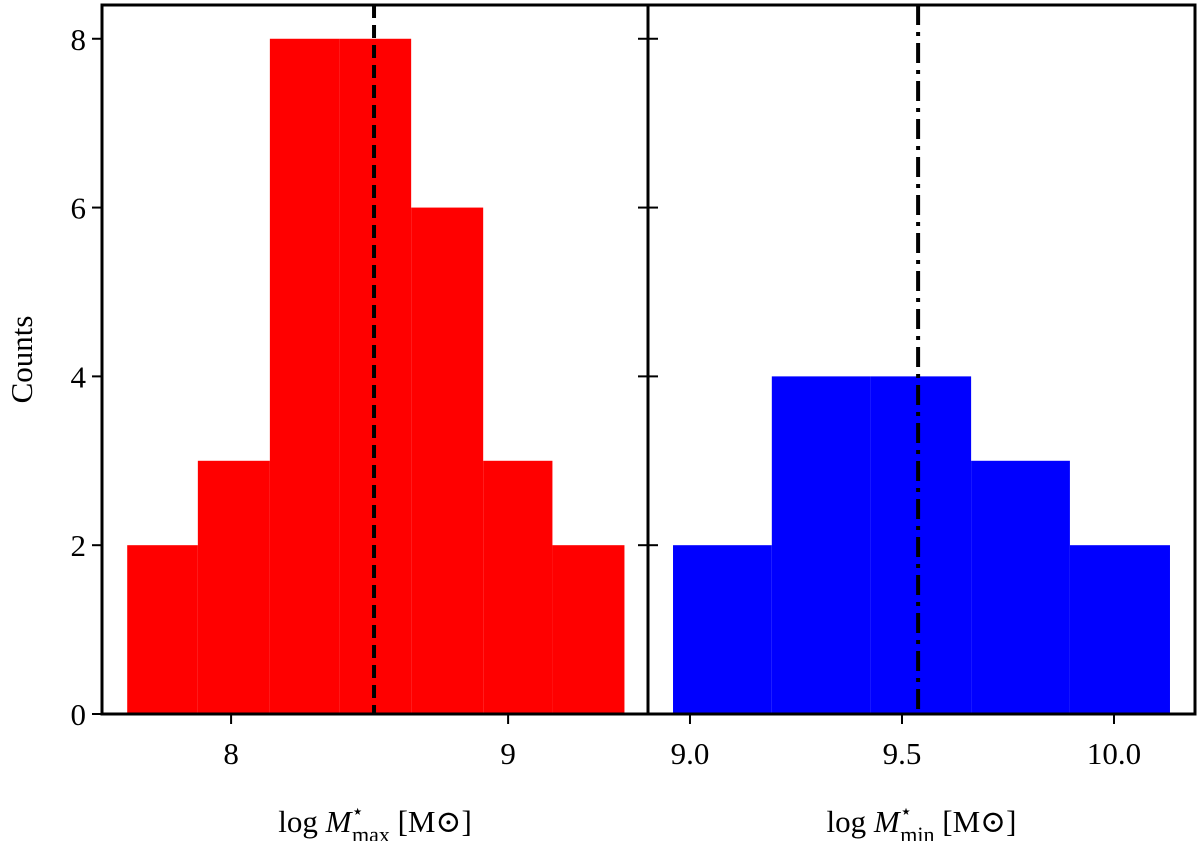 The width and height of the screenshot is (1200, 841). I want to click on x-label-sub: max, so click(371, 831).